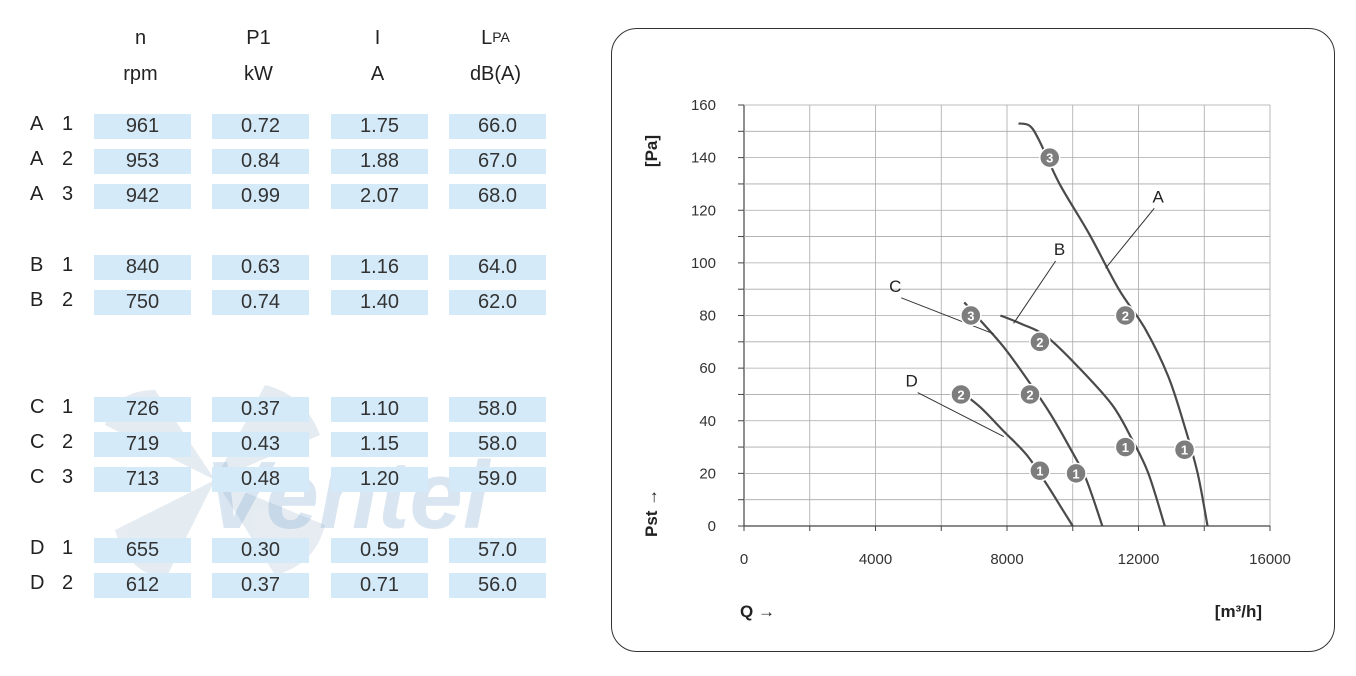 This screenshot has height=676, width=1356. Describe the element at coordinates (875, 559) in the screenshot. I see `x-tick-label: 4000` at that location.